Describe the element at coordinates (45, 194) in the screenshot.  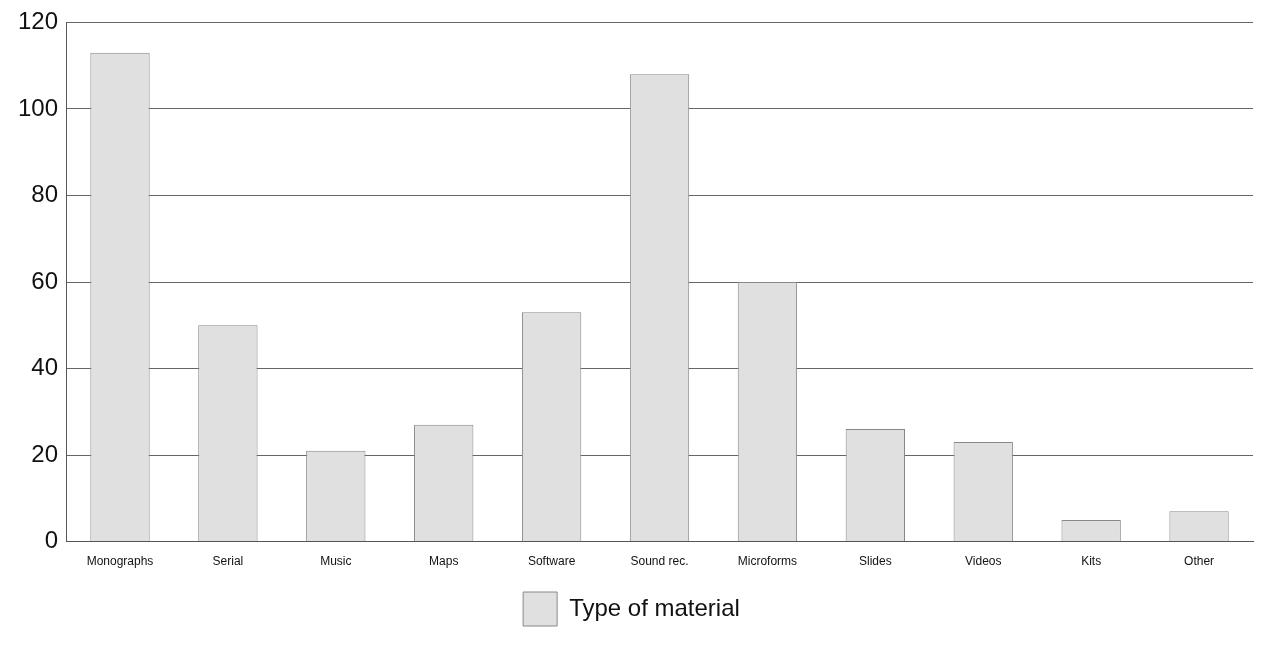
I see `y-tick-label: 80` at that location.